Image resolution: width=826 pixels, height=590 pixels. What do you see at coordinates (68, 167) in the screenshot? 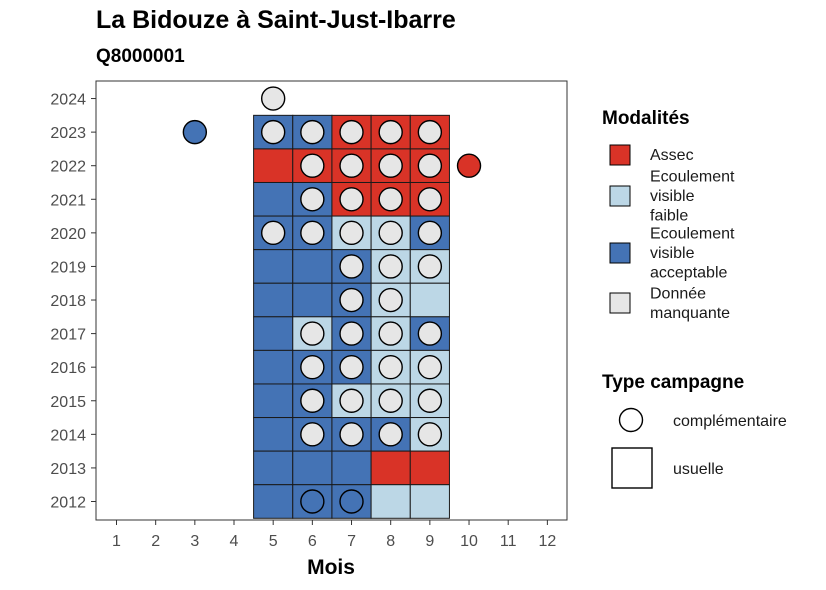
I see `y-tick-label: 2022` at bounding box center [68, 167].